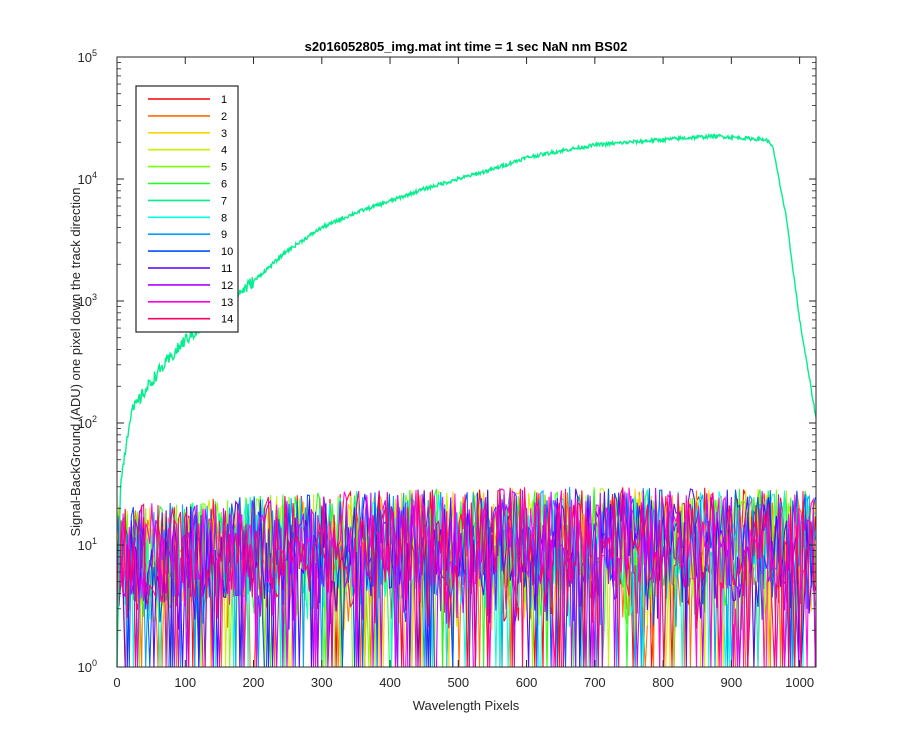  Describe the element at coordinates (94, 175) in the screenshot. I see `y-tick-exponent: 4` at that location.